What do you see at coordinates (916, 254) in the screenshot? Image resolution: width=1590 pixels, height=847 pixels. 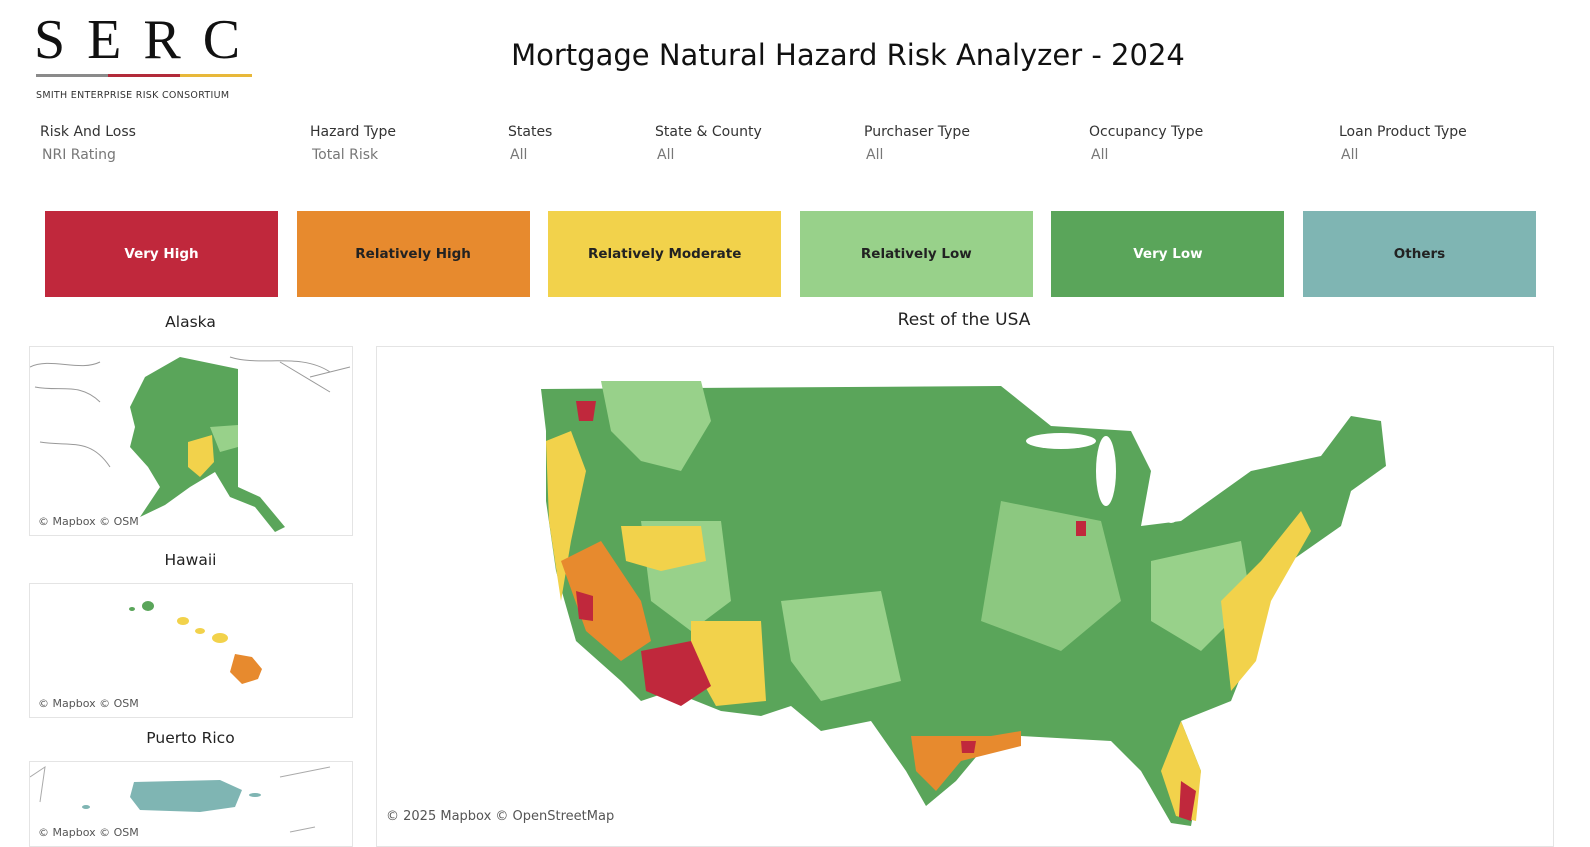 I see `legend-button: Relatively Low` at bounding box center [916, 254].